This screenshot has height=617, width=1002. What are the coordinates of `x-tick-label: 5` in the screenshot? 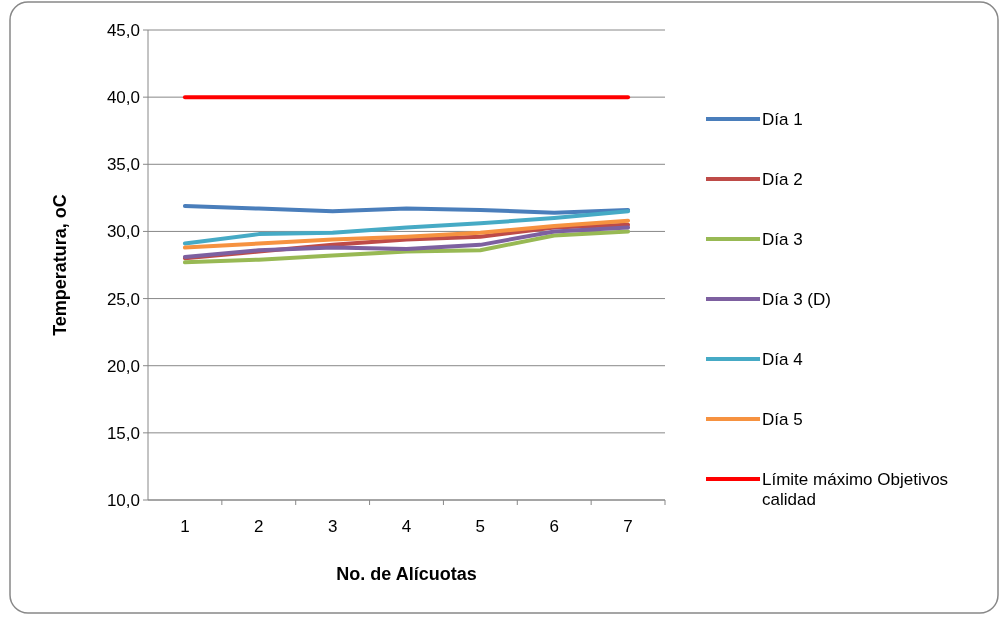 It's located at (480, 526).